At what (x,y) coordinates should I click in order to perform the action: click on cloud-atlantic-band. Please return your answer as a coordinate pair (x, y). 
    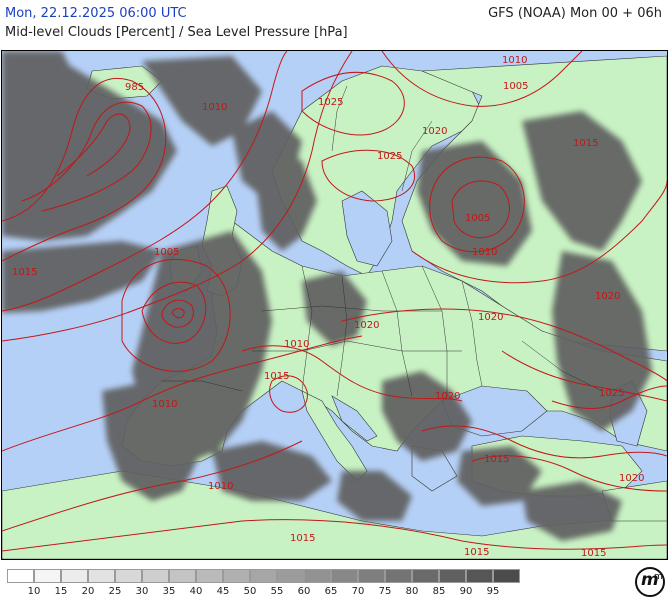
    Looking at the image, I should click on (82, 277).